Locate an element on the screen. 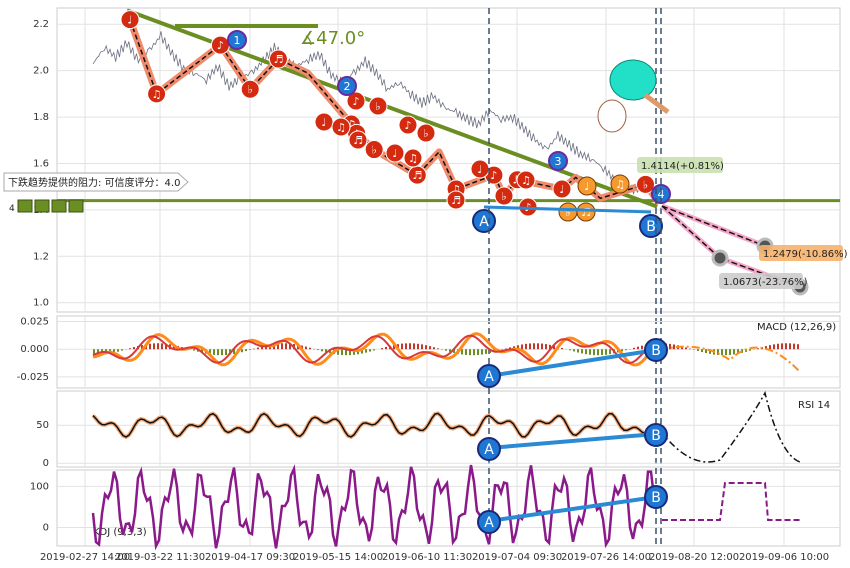  marker-a-macd-label: A is located at coordinates (489, 377).